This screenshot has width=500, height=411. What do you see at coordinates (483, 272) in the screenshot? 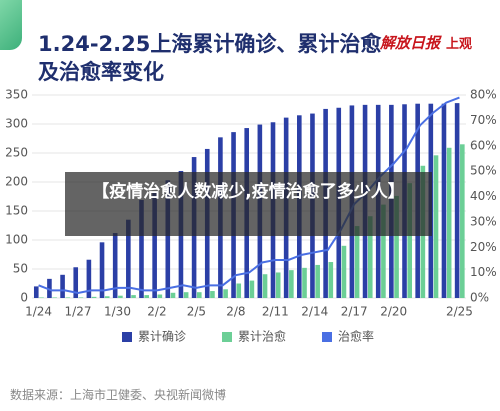
I see `y2-tick-label: 10%` at bounding box center [483, 272].